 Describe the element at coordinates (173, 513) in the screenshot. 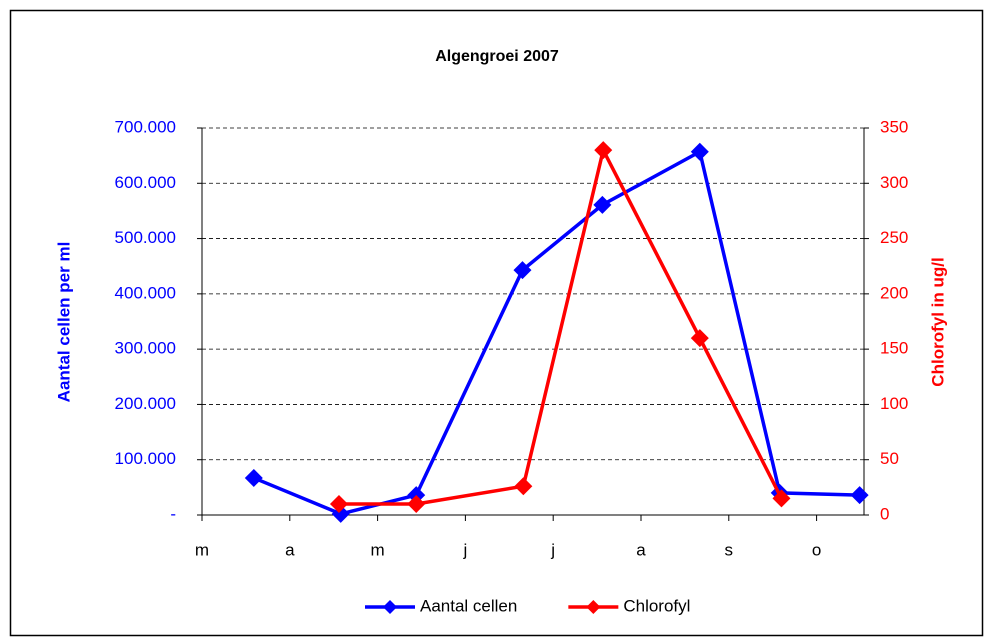

I see `y-tick-label: -` at that location.